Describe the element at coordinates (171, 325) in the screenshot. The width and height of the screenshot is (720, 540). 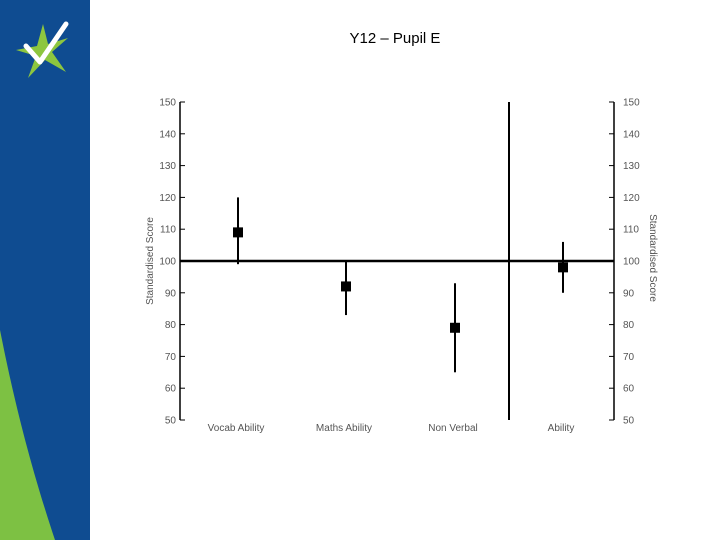
I see `left-tick-label: 80` at that location.